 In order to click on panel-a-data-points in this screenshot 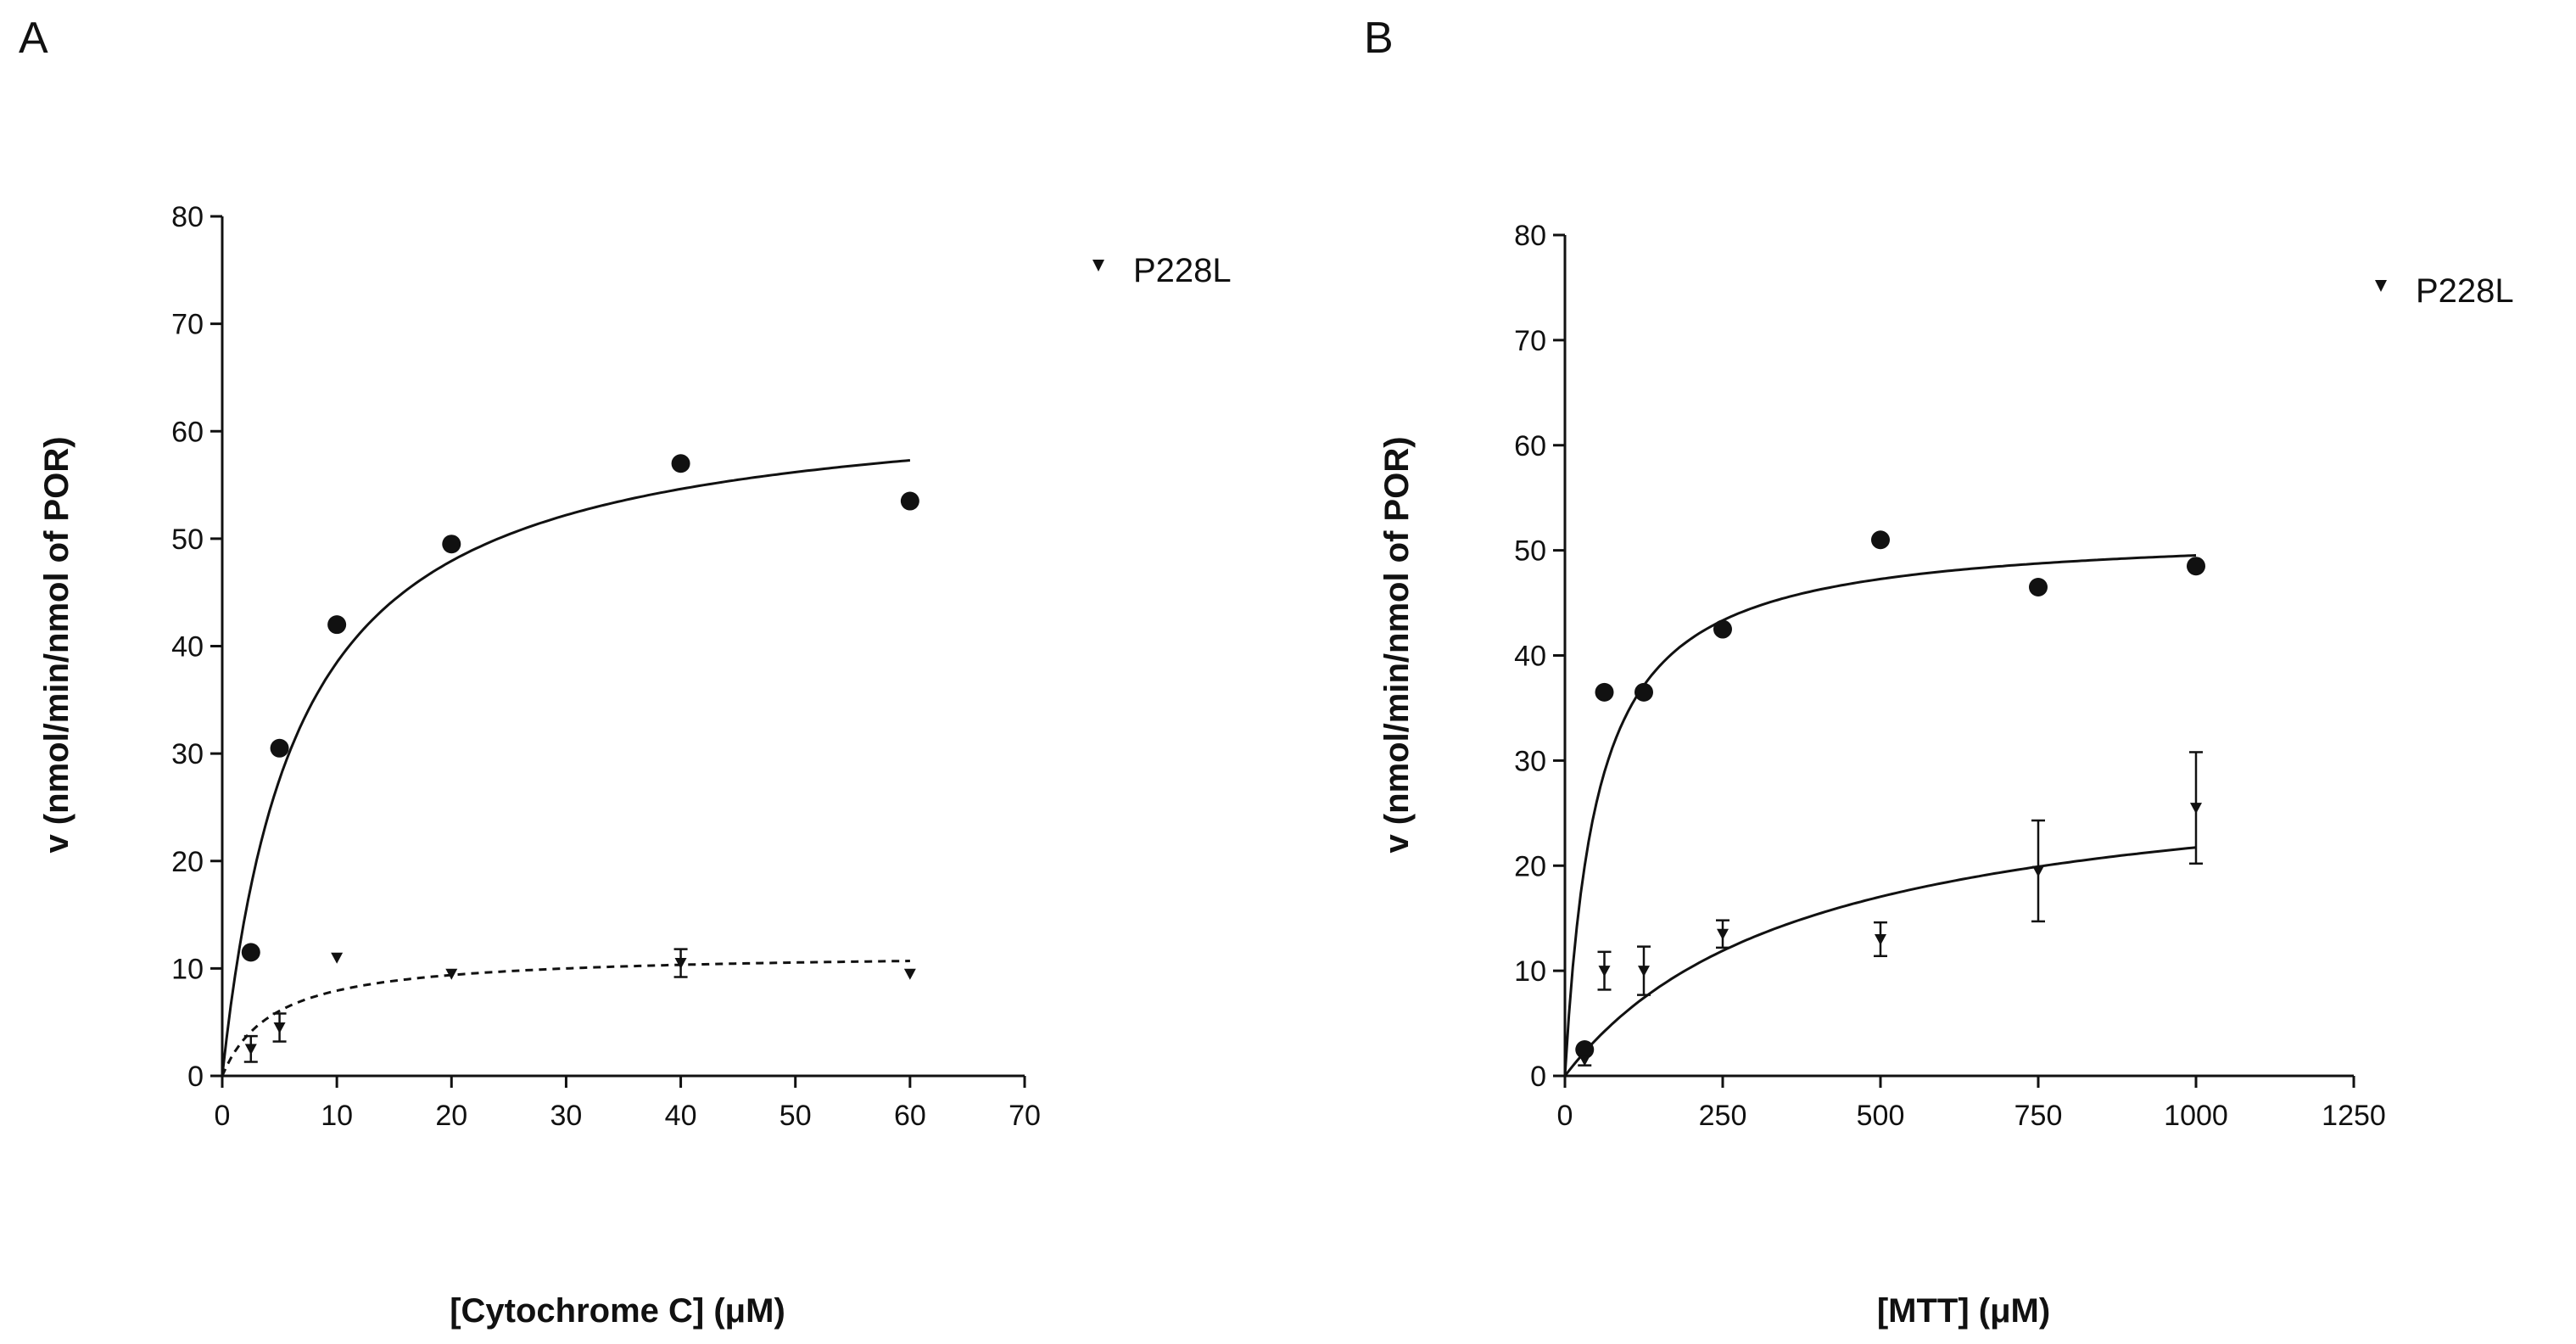, I will do `click(580, 758)`.